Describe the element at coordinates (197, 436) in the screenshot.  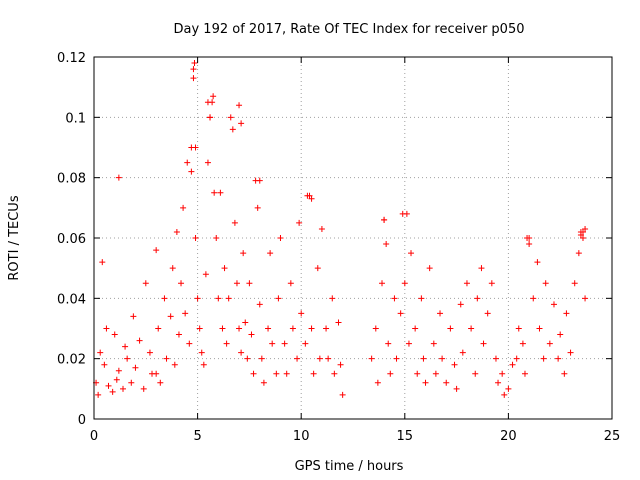
I see `x-tick-label: 5` at that location.